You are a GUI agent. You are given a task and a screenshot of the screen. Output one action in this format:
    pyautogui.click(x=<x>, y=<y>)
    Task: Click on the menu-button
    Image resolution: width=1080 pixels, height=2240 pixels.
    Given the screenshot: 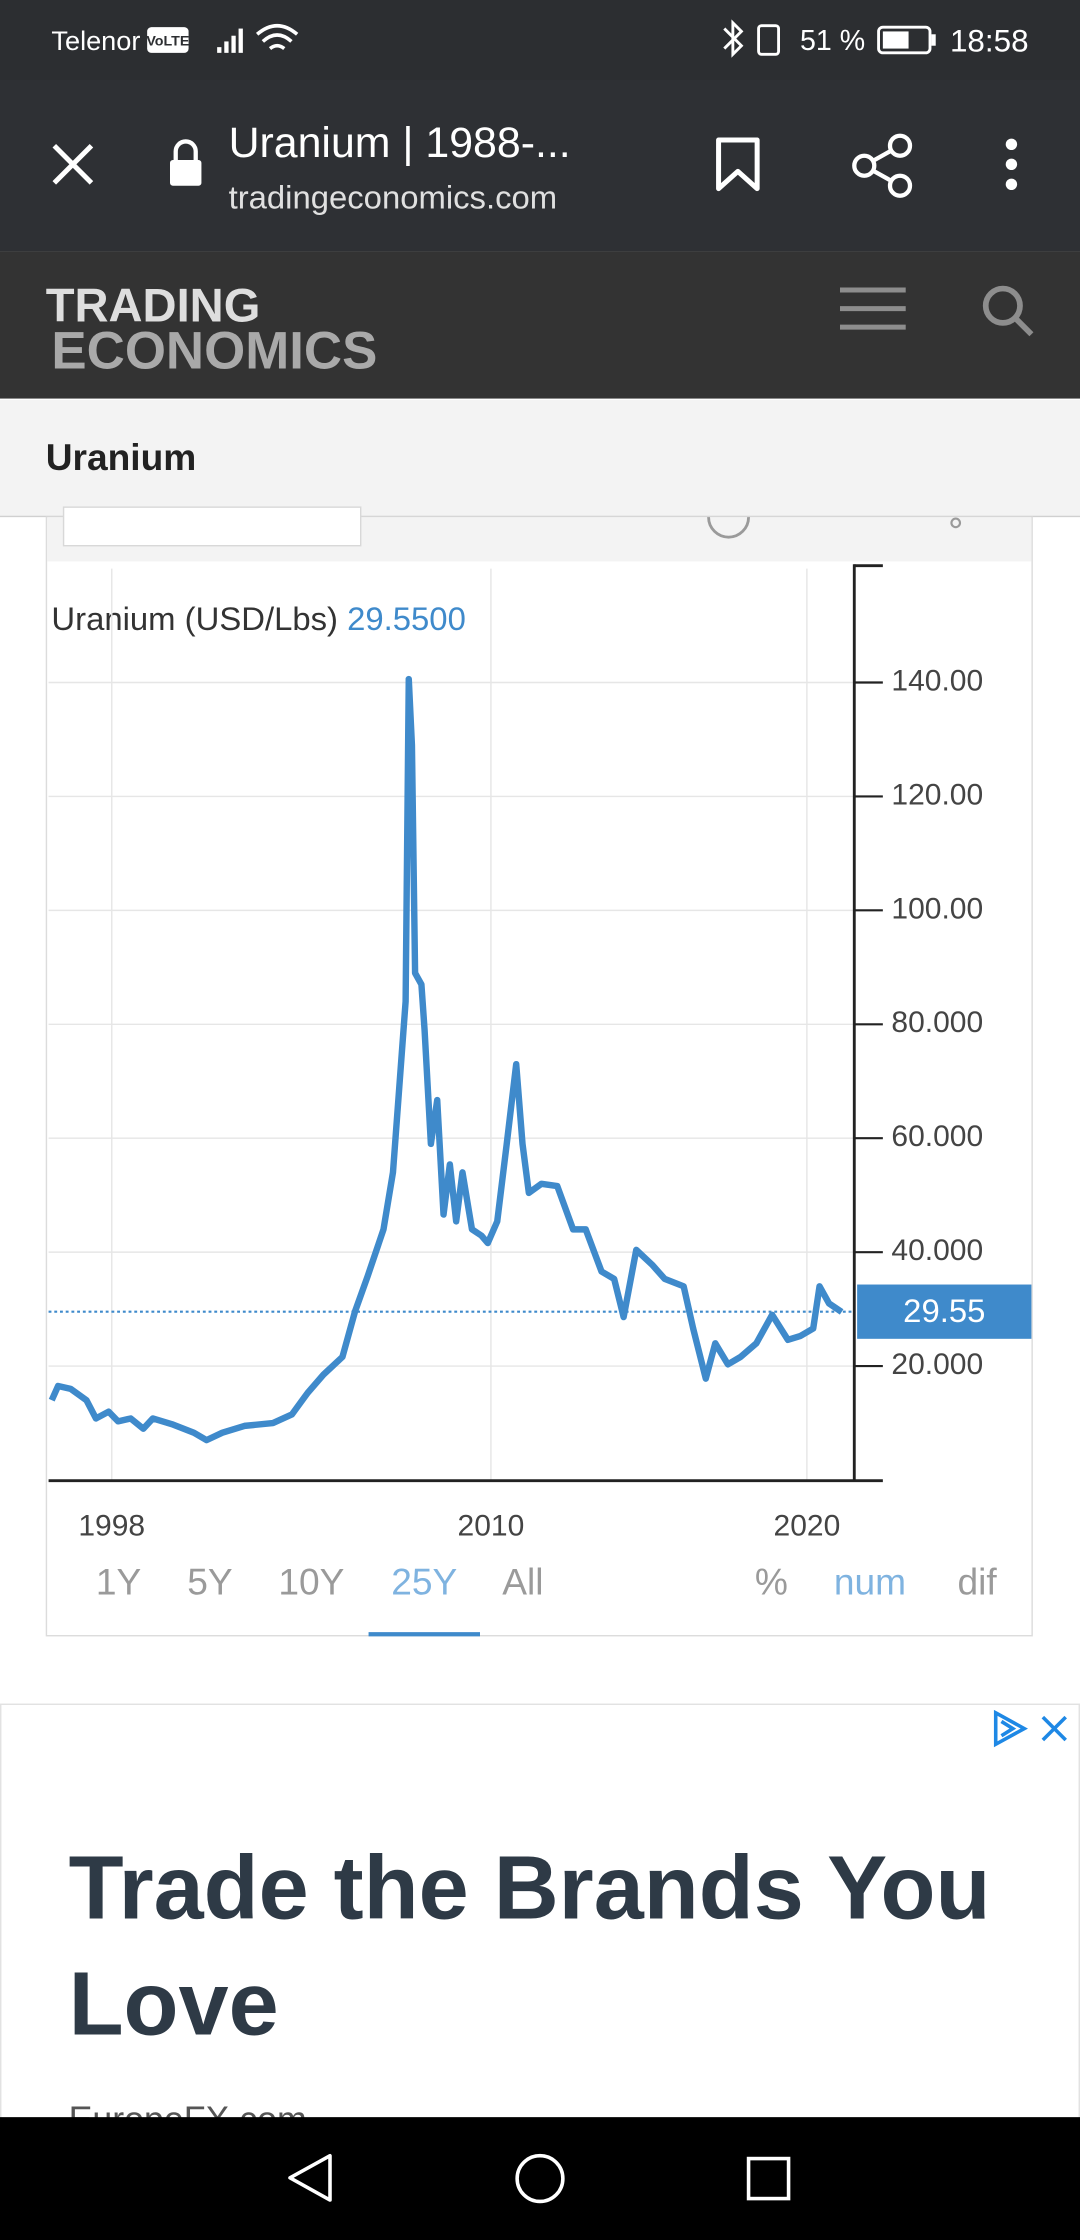 What is the action you would take?
    pyautogui.click(x=1011, y=164)
    